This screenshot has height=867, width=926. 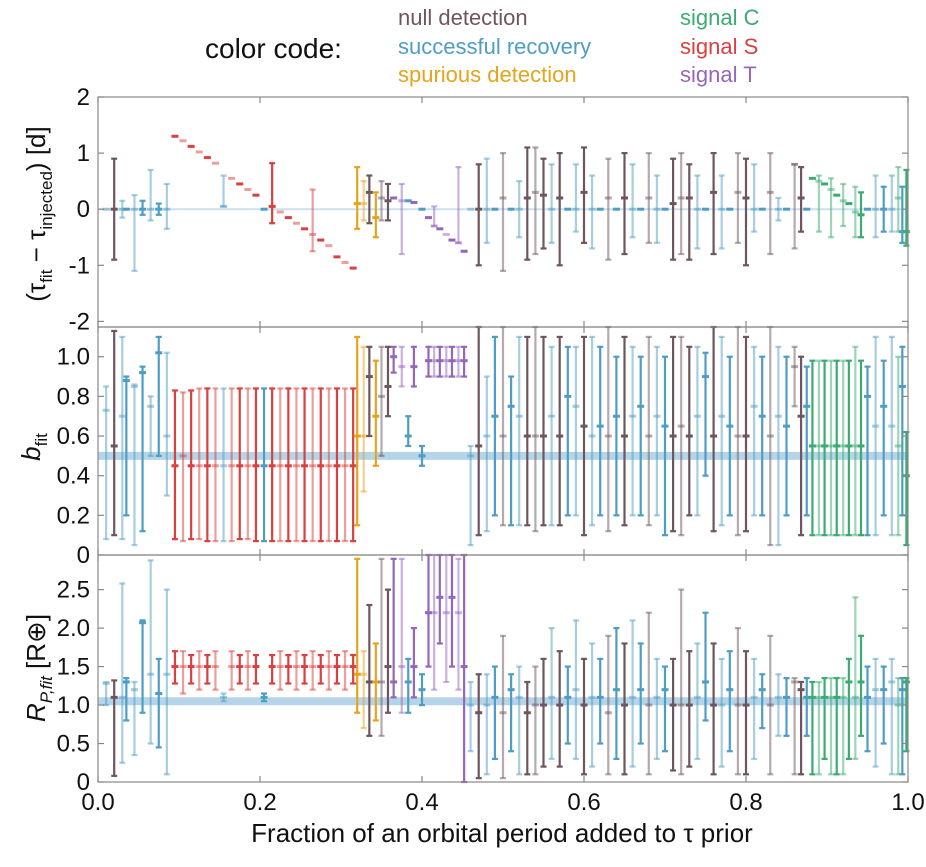 What do you see at coordinates (907, 802) in the screenshot?
I see `xtick-label-5: 1.0` at bounding box center [907, 802].